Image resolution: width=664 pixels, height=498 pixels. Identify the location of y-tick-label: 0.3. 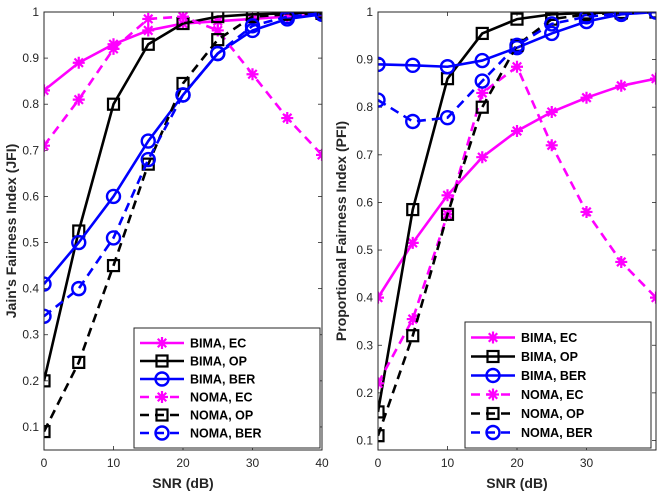
(364, 345).